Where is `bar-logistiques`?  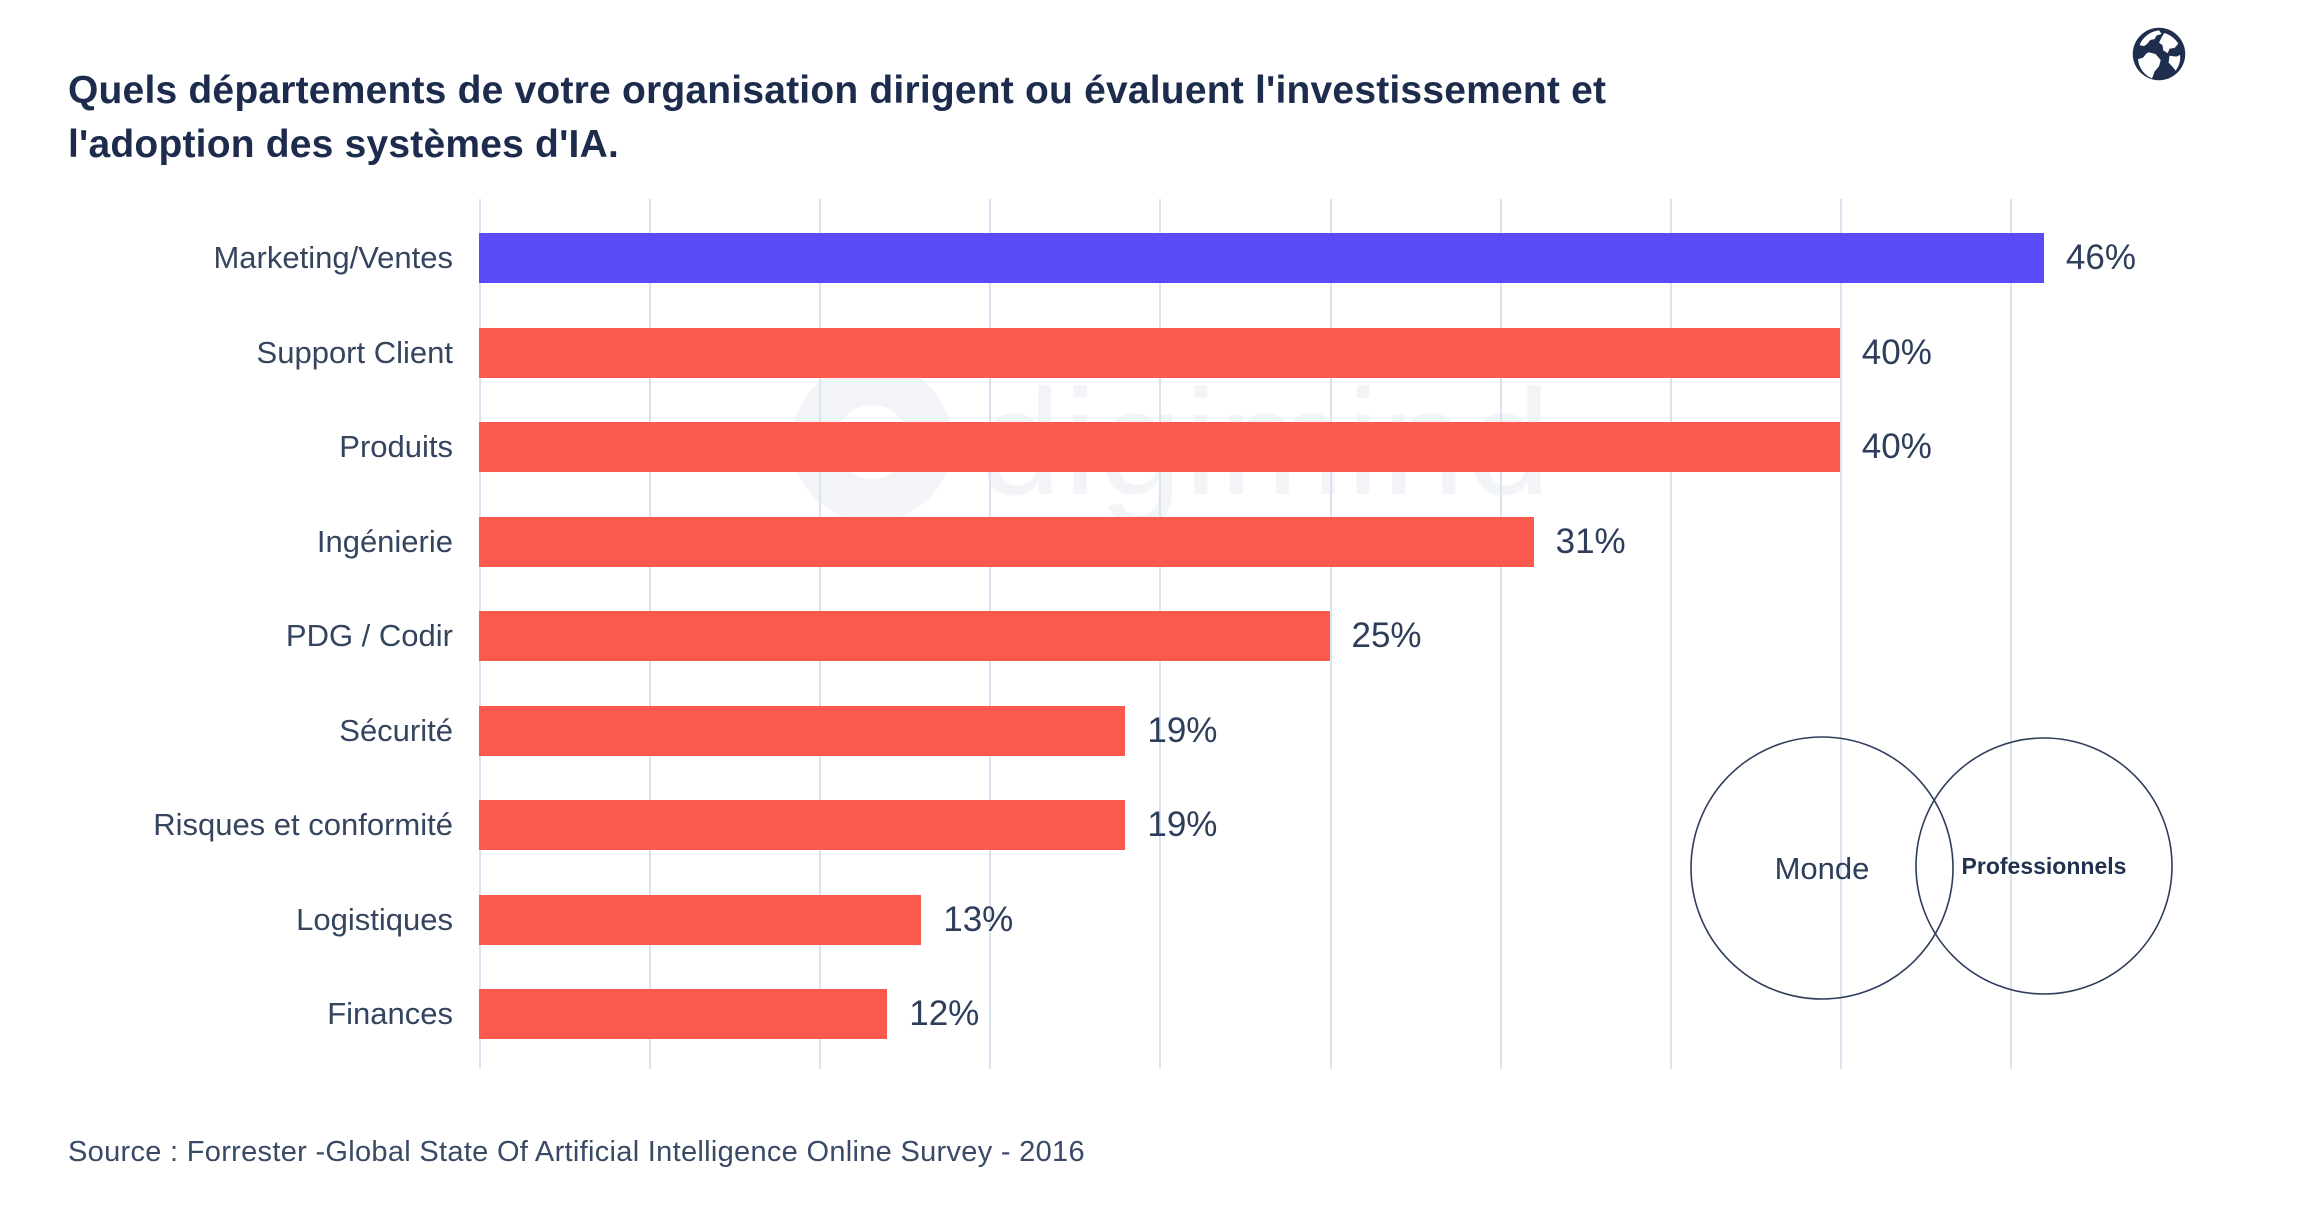
bar-logistiques is located at coordinates (700, 919).